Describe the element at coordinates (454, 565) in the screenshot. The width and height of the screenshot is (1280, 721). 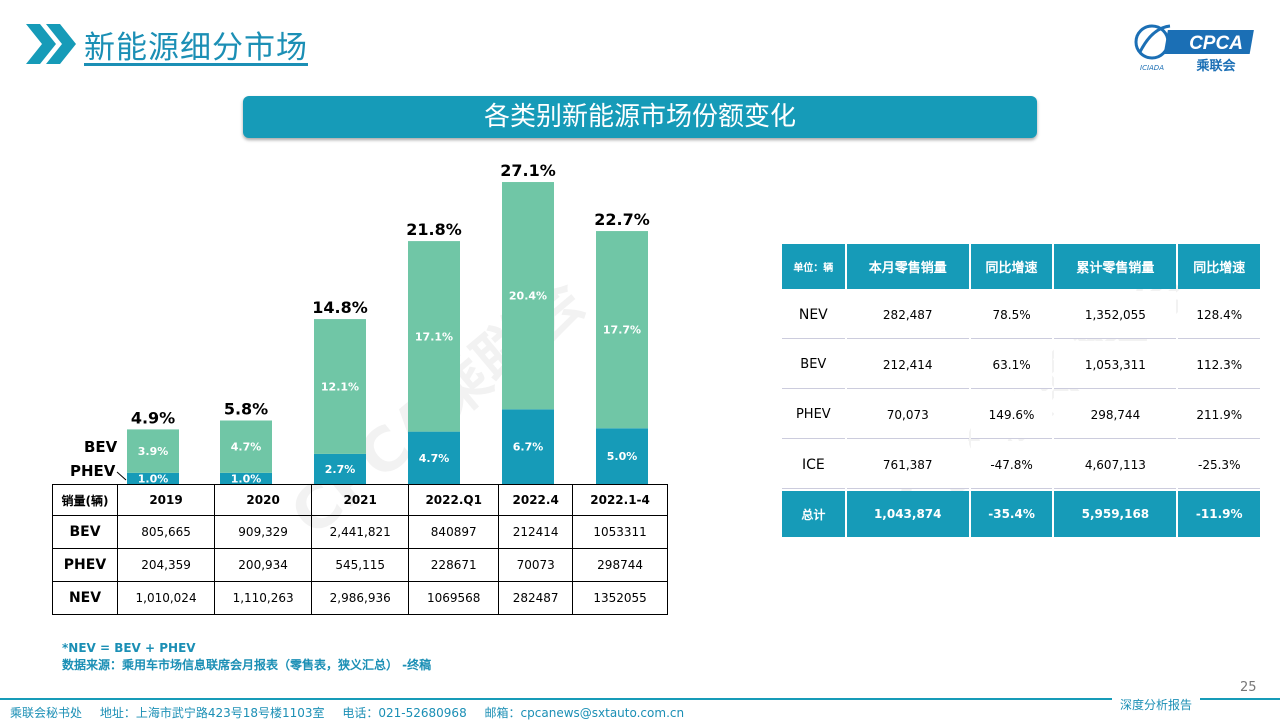
I see `table-cell: 228671` at that location.